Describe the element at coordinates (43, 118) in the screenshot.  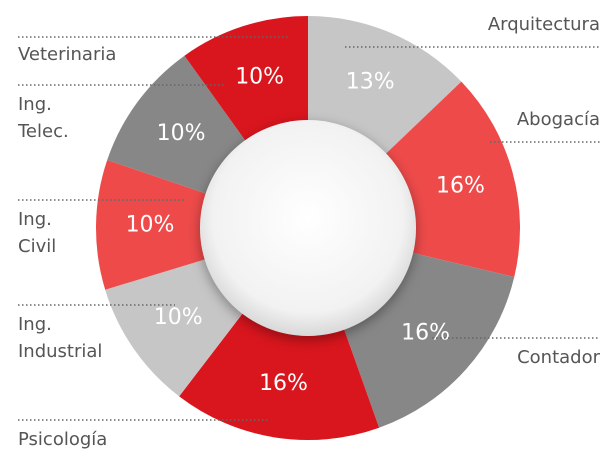
I see `category-label: Ing. Telec.` at that location.